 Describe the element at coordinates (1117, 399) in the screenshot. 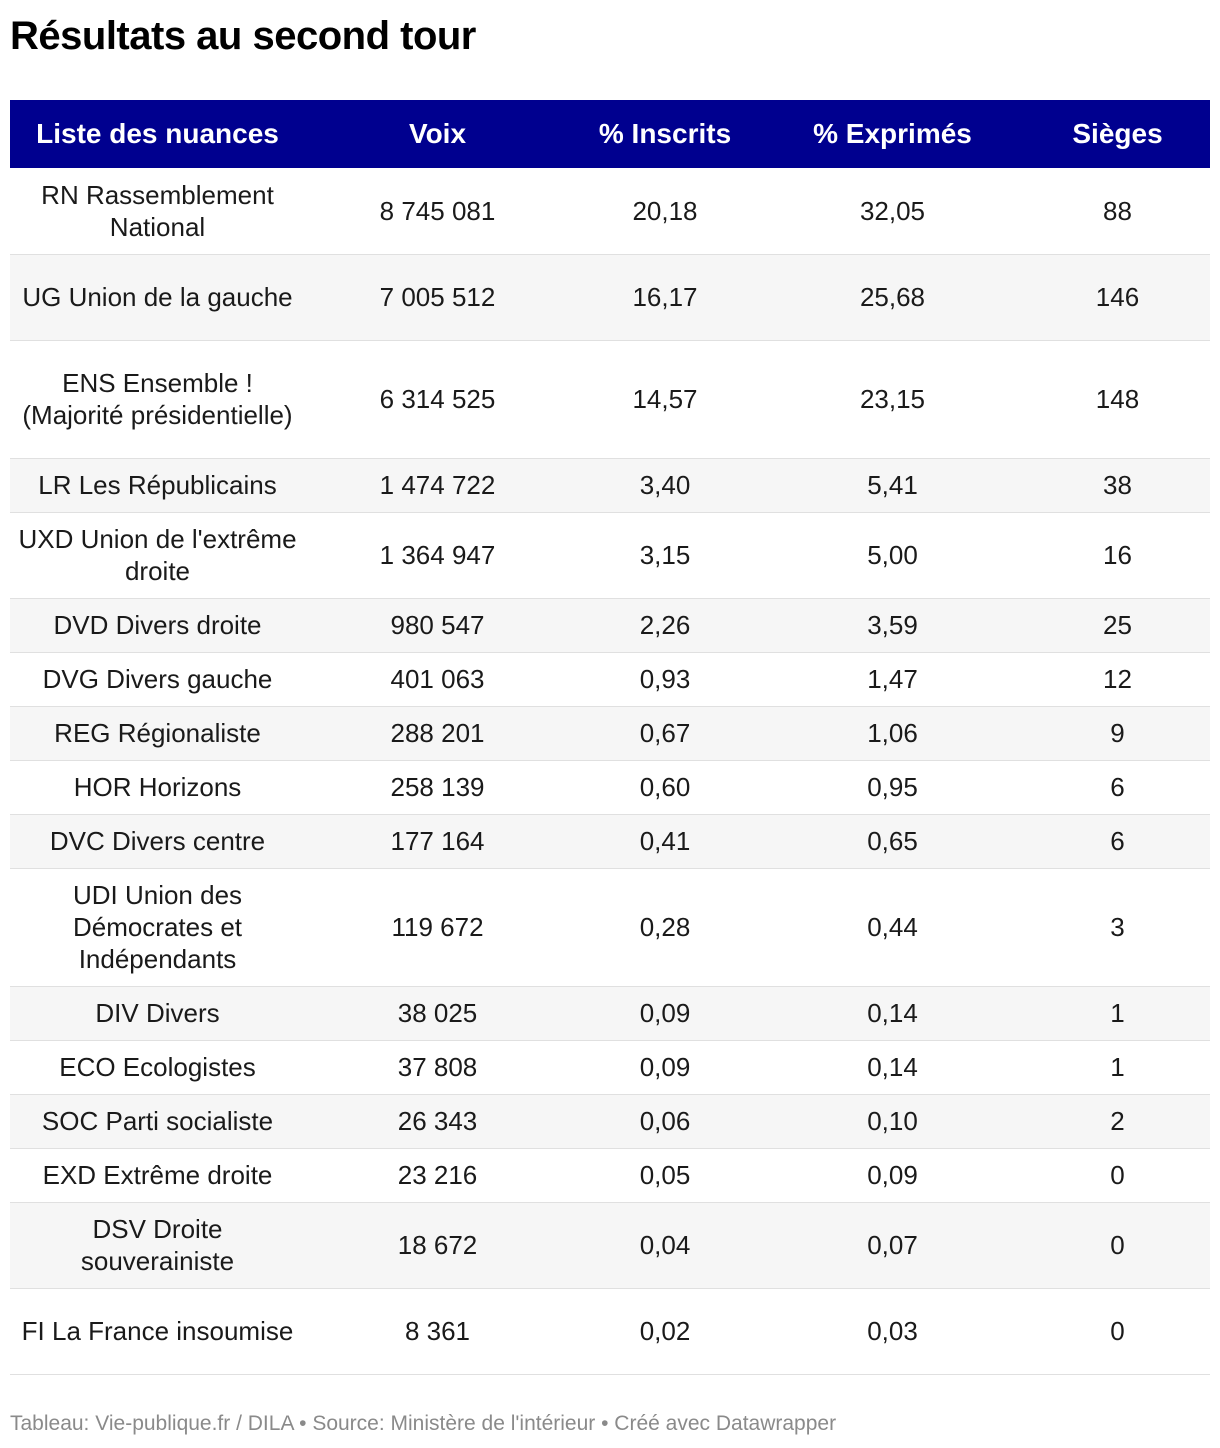

I see `cell-sieges: 148` at that location.